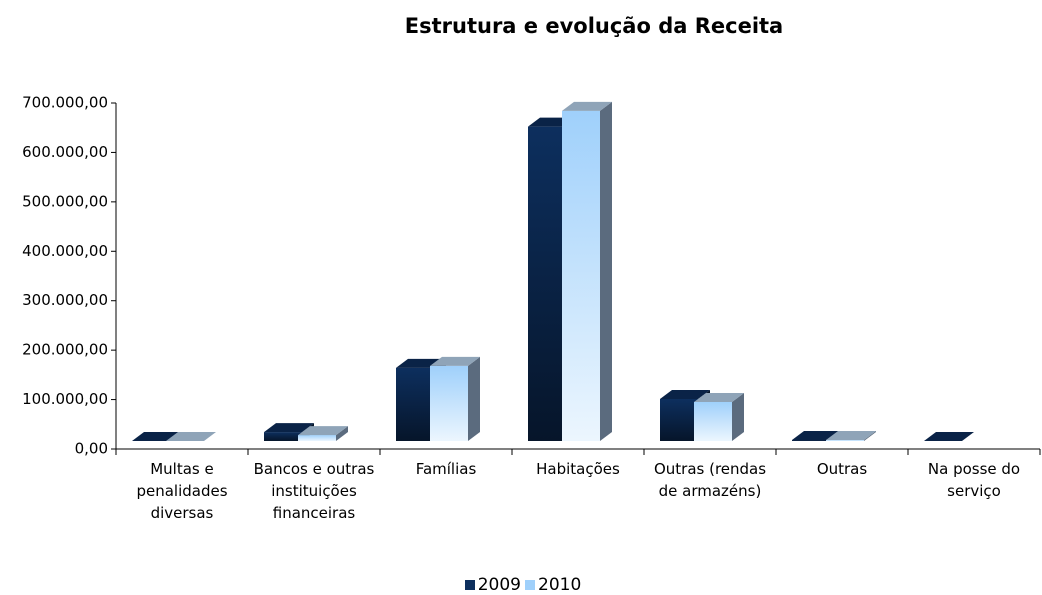 The height and width of the screenshot is (595, 1042). What do you see at coordinates (710, 480) in the screenshot?
I see `x-tick-label: Outras (rendas de armazéns)` at bounding box center [710, 480].